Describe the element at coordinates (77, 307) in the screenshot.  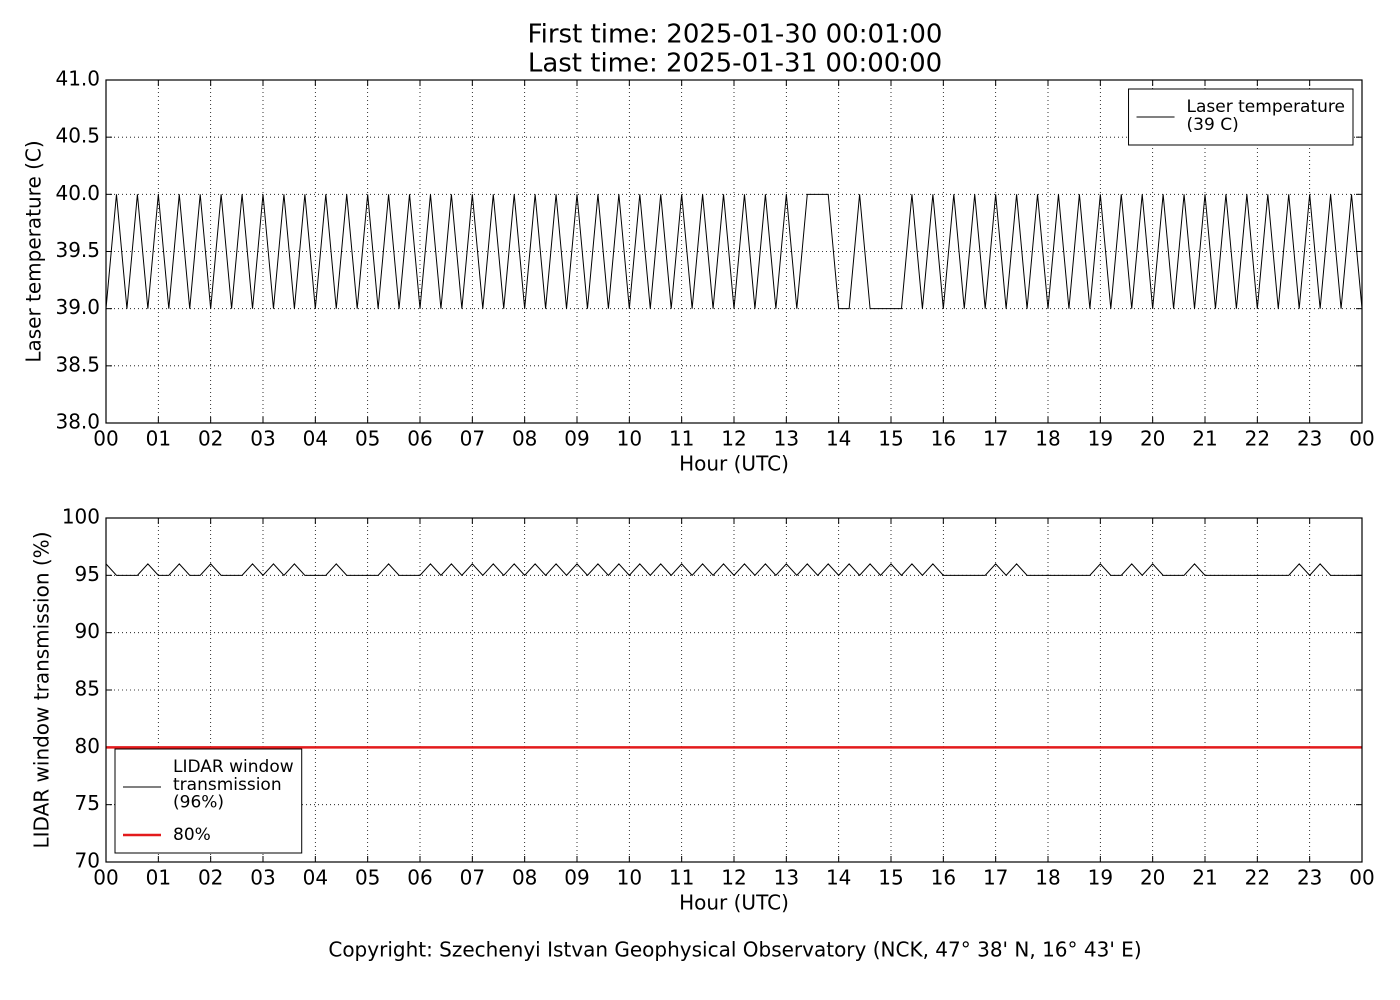
I see `y-tick-label: 39.0` at that location.